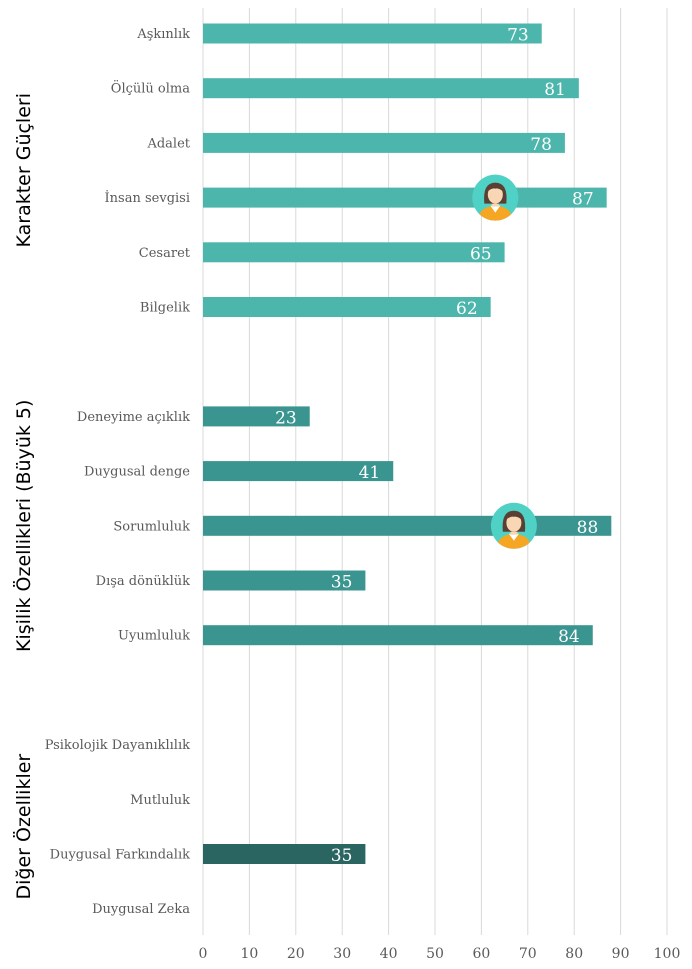 The width and height of the screenshot is (692, 969). I want to click on group-label: Diğer Özellikler, so click(23, 827).